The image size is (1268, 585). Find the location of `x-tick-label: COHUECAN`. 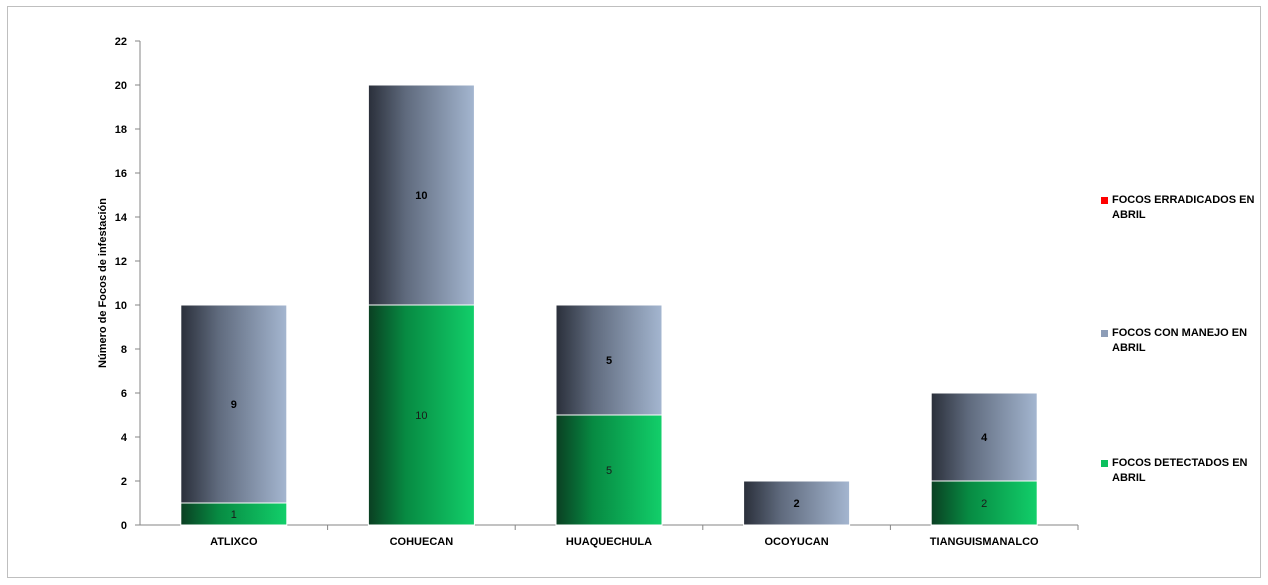

x-tick-label: COHUECAN is located at coordinates (422, 542).